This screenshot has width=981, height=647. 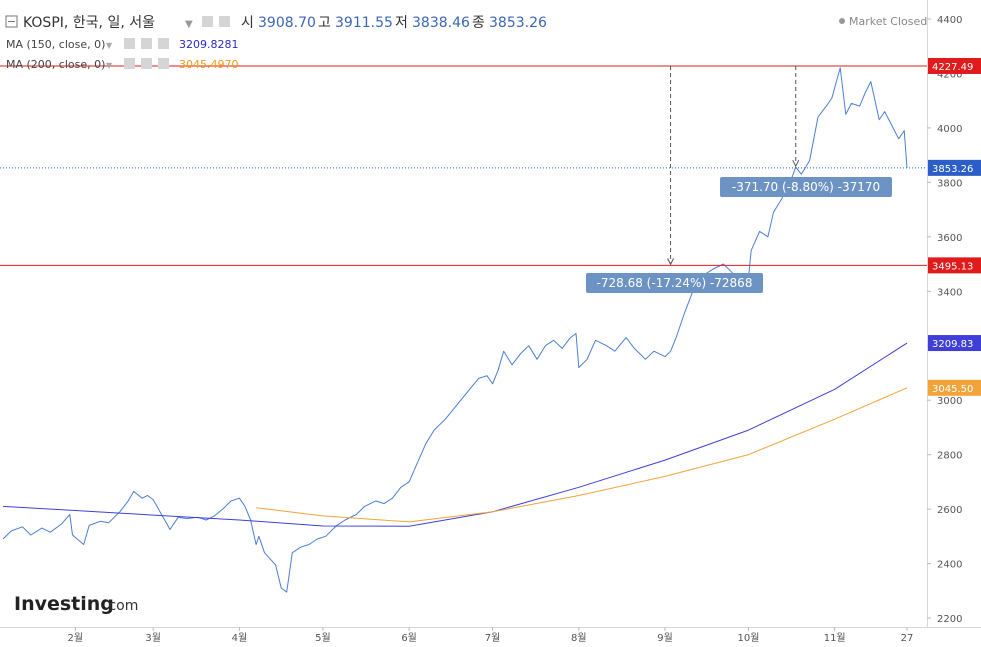 I want to click on x-tick-label: 10월, so click(x=748, y=638).